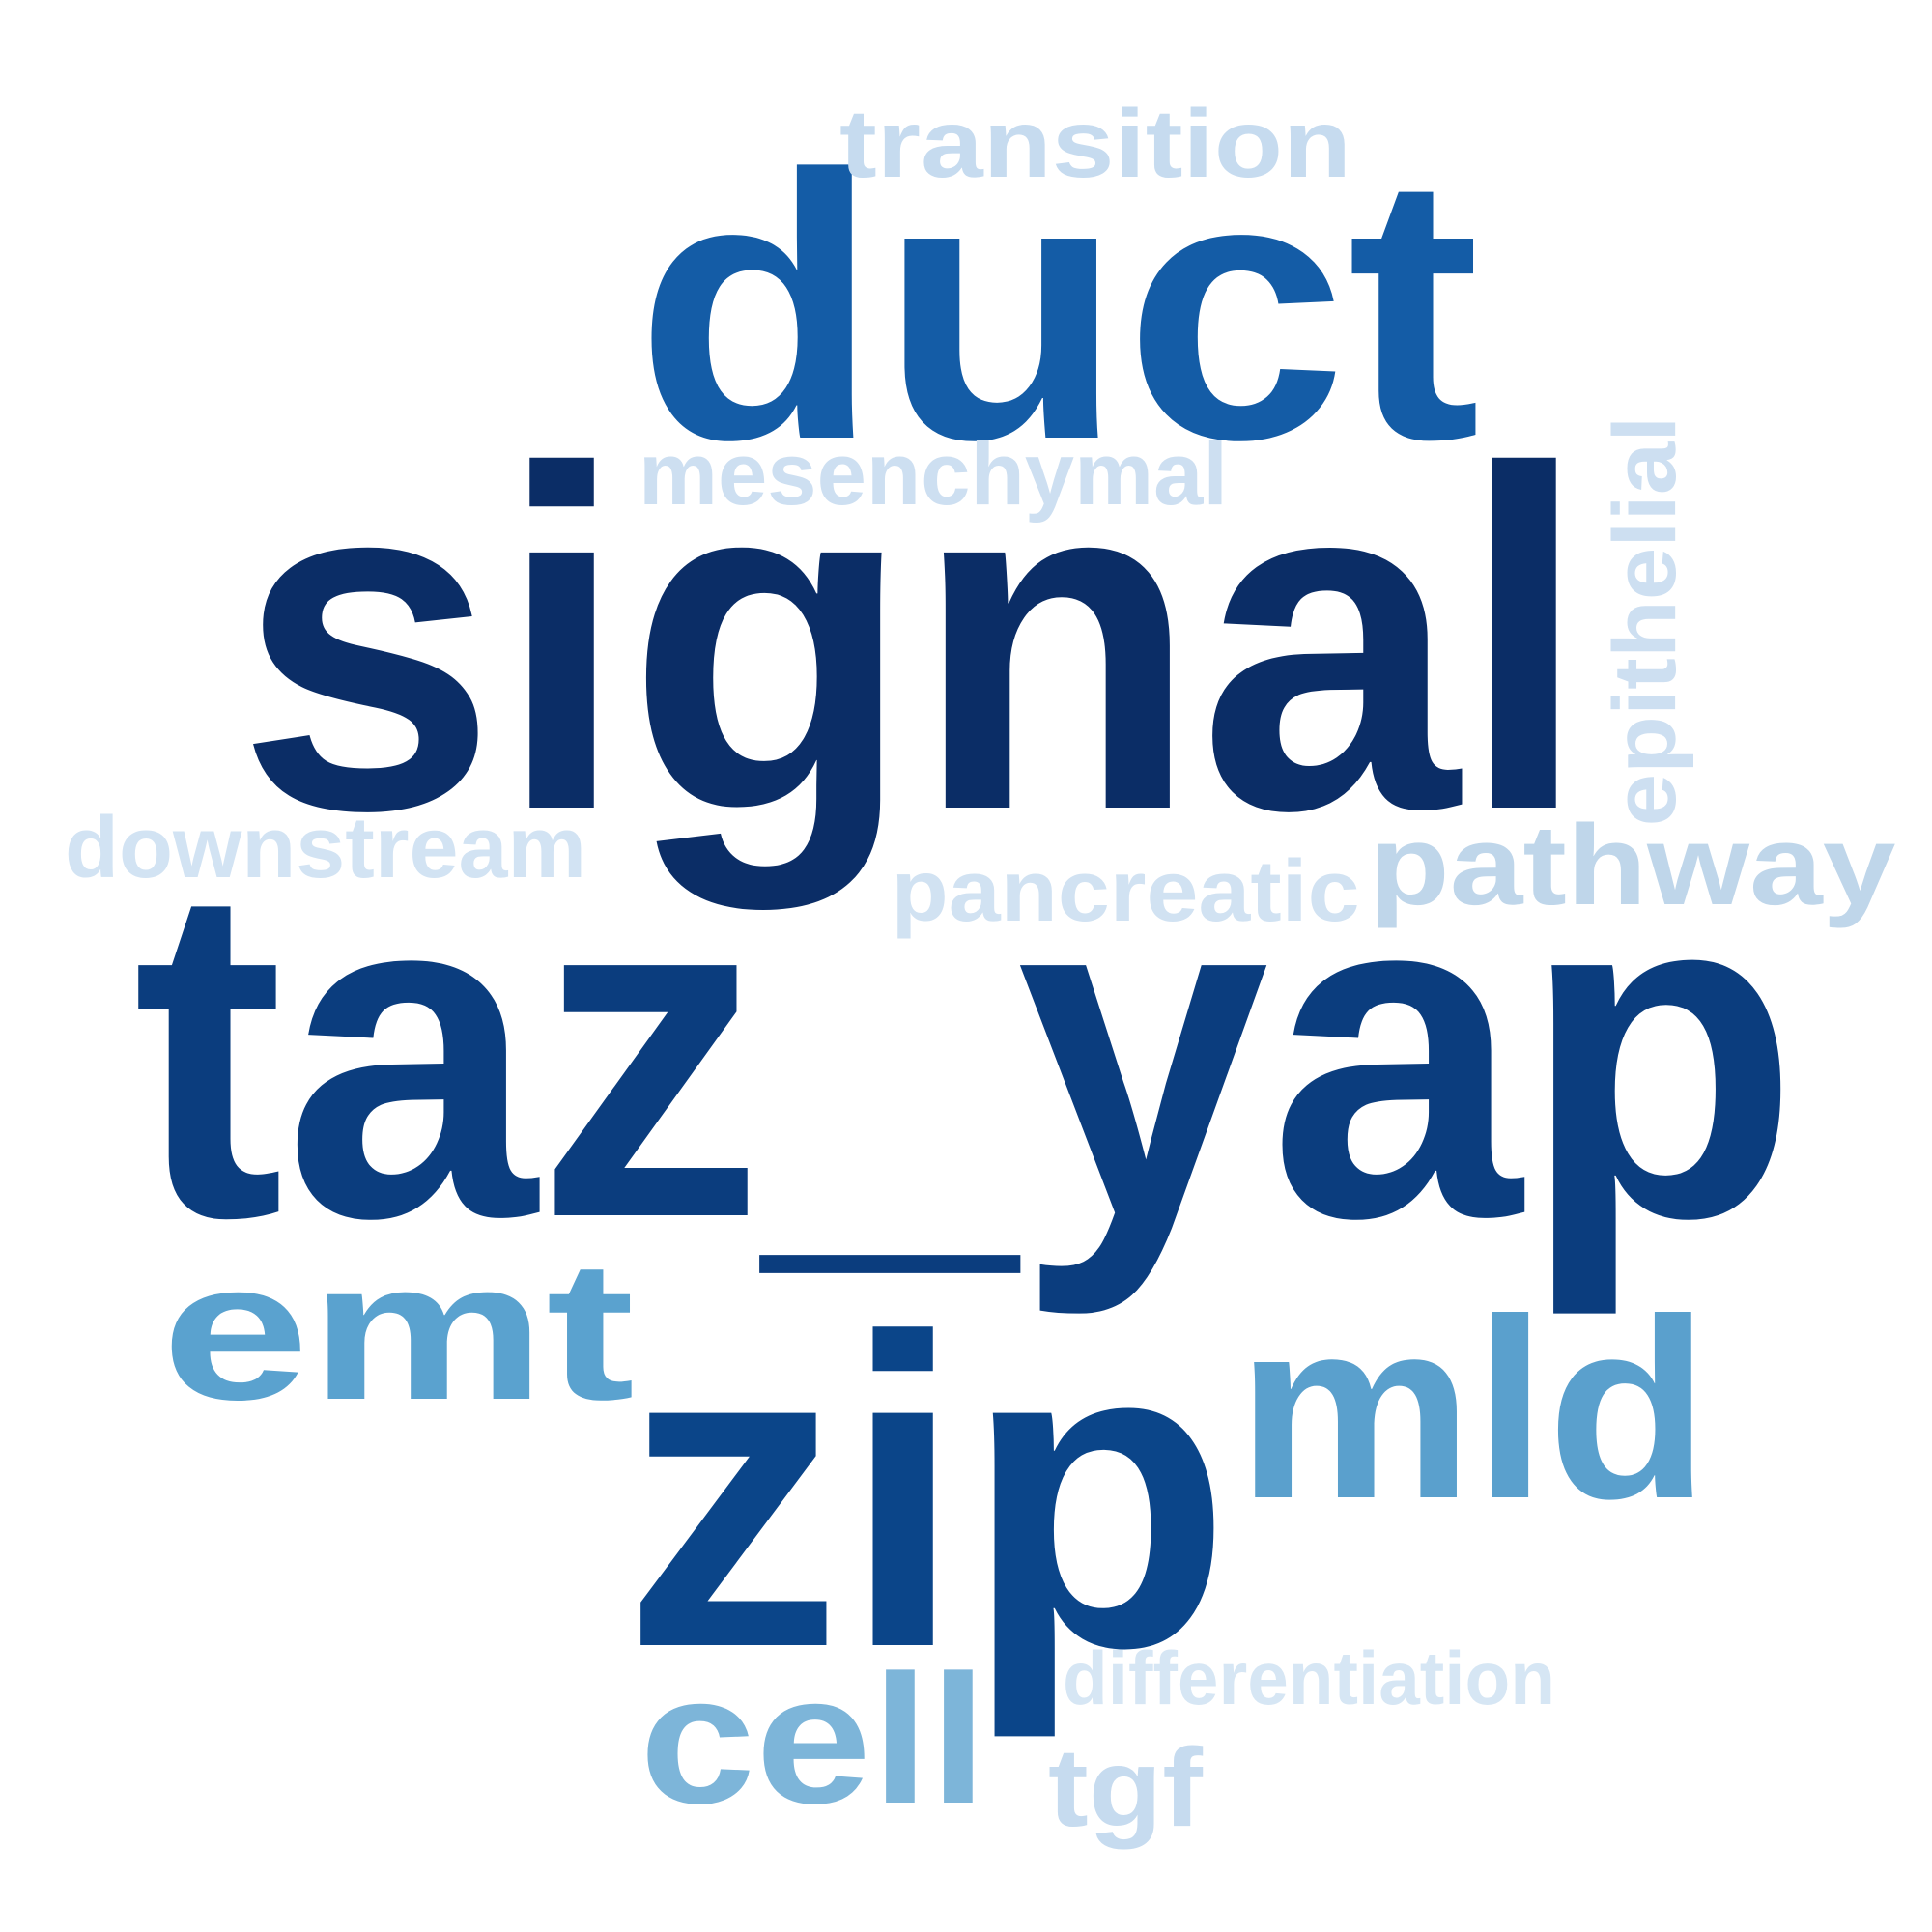 The width and height of the screenshot is (1932, 1932). What do you see at coordinates (1633, 865) in the screenshot?
I see `word-pathway: pathway` at bounding box center [1633, 865].